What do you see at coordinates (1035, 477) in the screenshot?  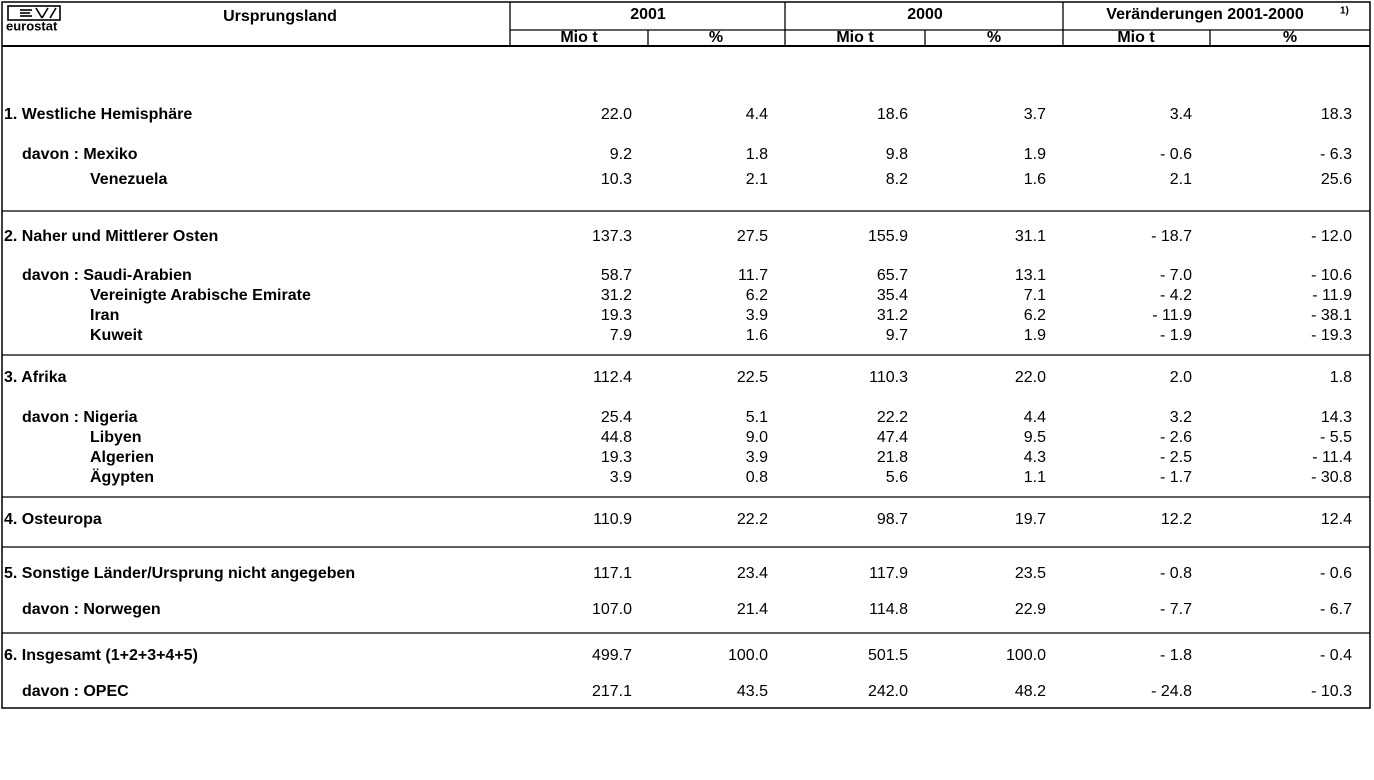 I see `cell-value: 1.1` at bounding box center [1035, 477].